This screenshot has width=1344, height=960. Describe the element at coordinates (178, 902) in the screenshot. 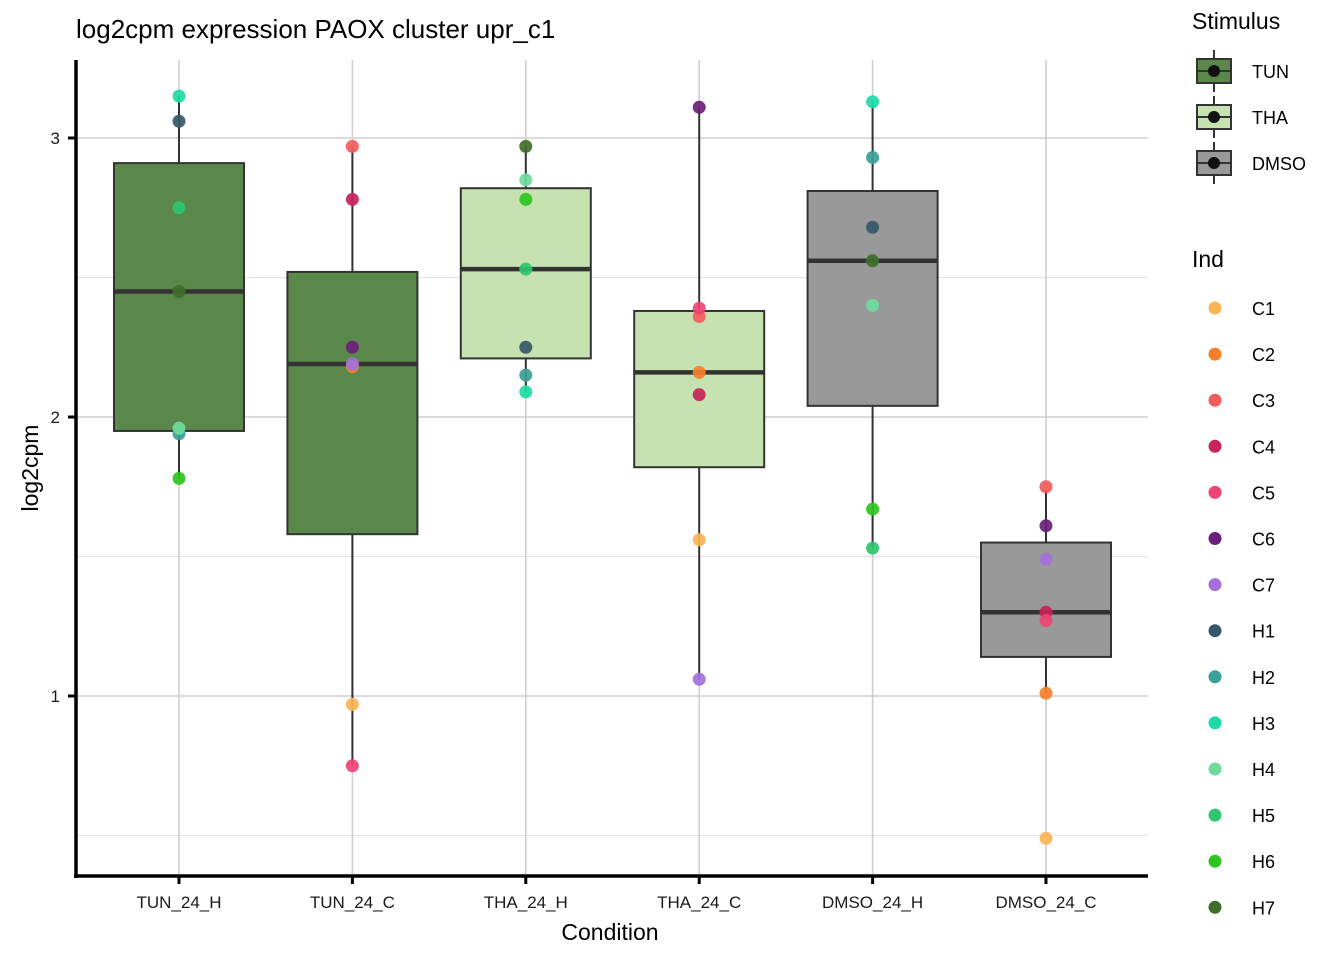

I see `x-tick-label: TUN_24_H` at that location.